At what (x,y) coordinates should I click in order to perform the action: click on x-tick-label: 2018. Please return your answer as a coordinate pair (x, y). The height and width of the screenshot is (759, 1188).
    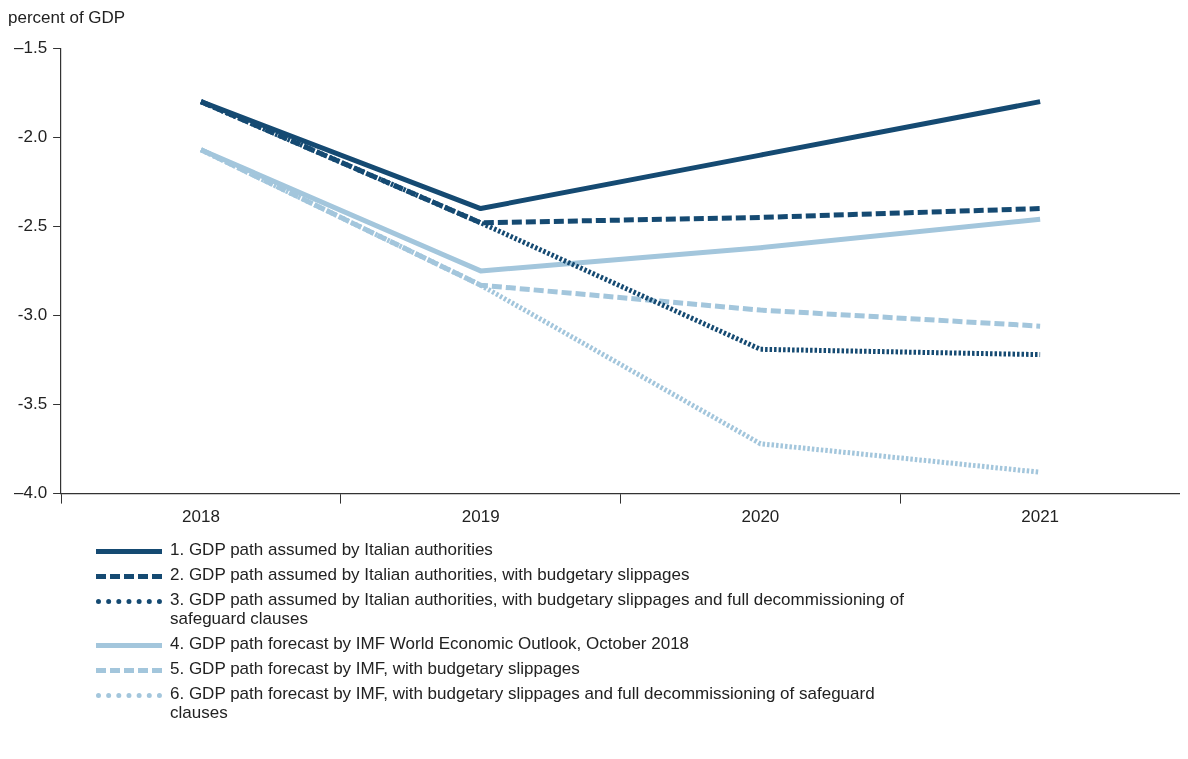
    Looking at the image, I should click on (201, 517).